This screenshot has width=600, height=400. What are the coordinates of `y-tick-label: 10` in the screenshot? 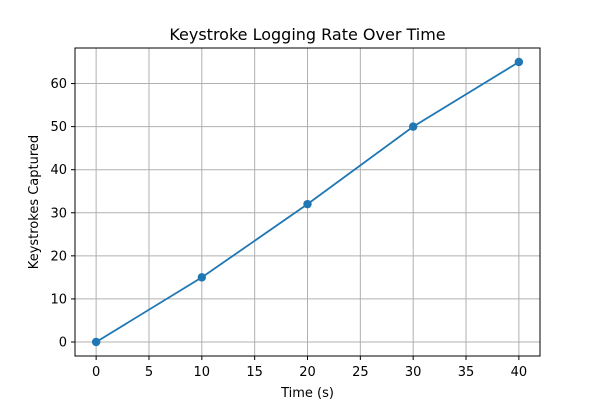 It's located at (58, 299).